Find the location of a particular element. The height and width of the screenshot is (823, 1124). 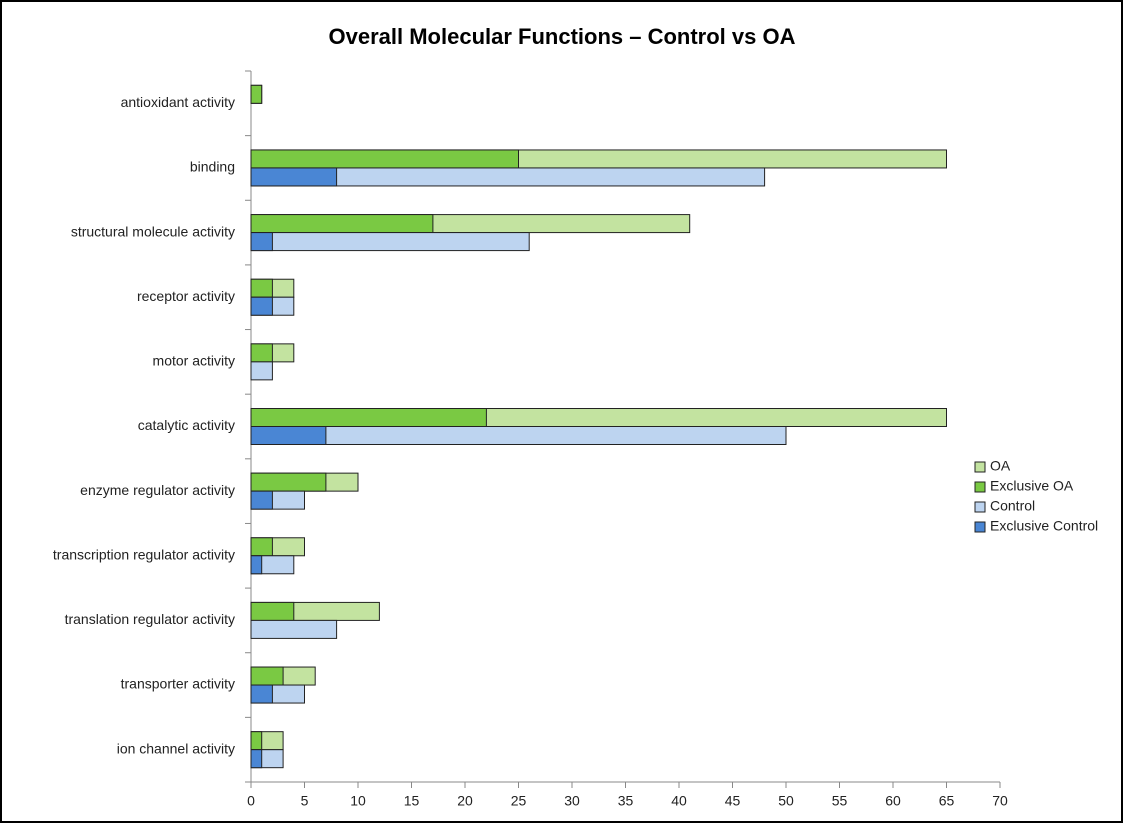

y-tick-label: antioxidant activity is located at coordinates (178, 102).